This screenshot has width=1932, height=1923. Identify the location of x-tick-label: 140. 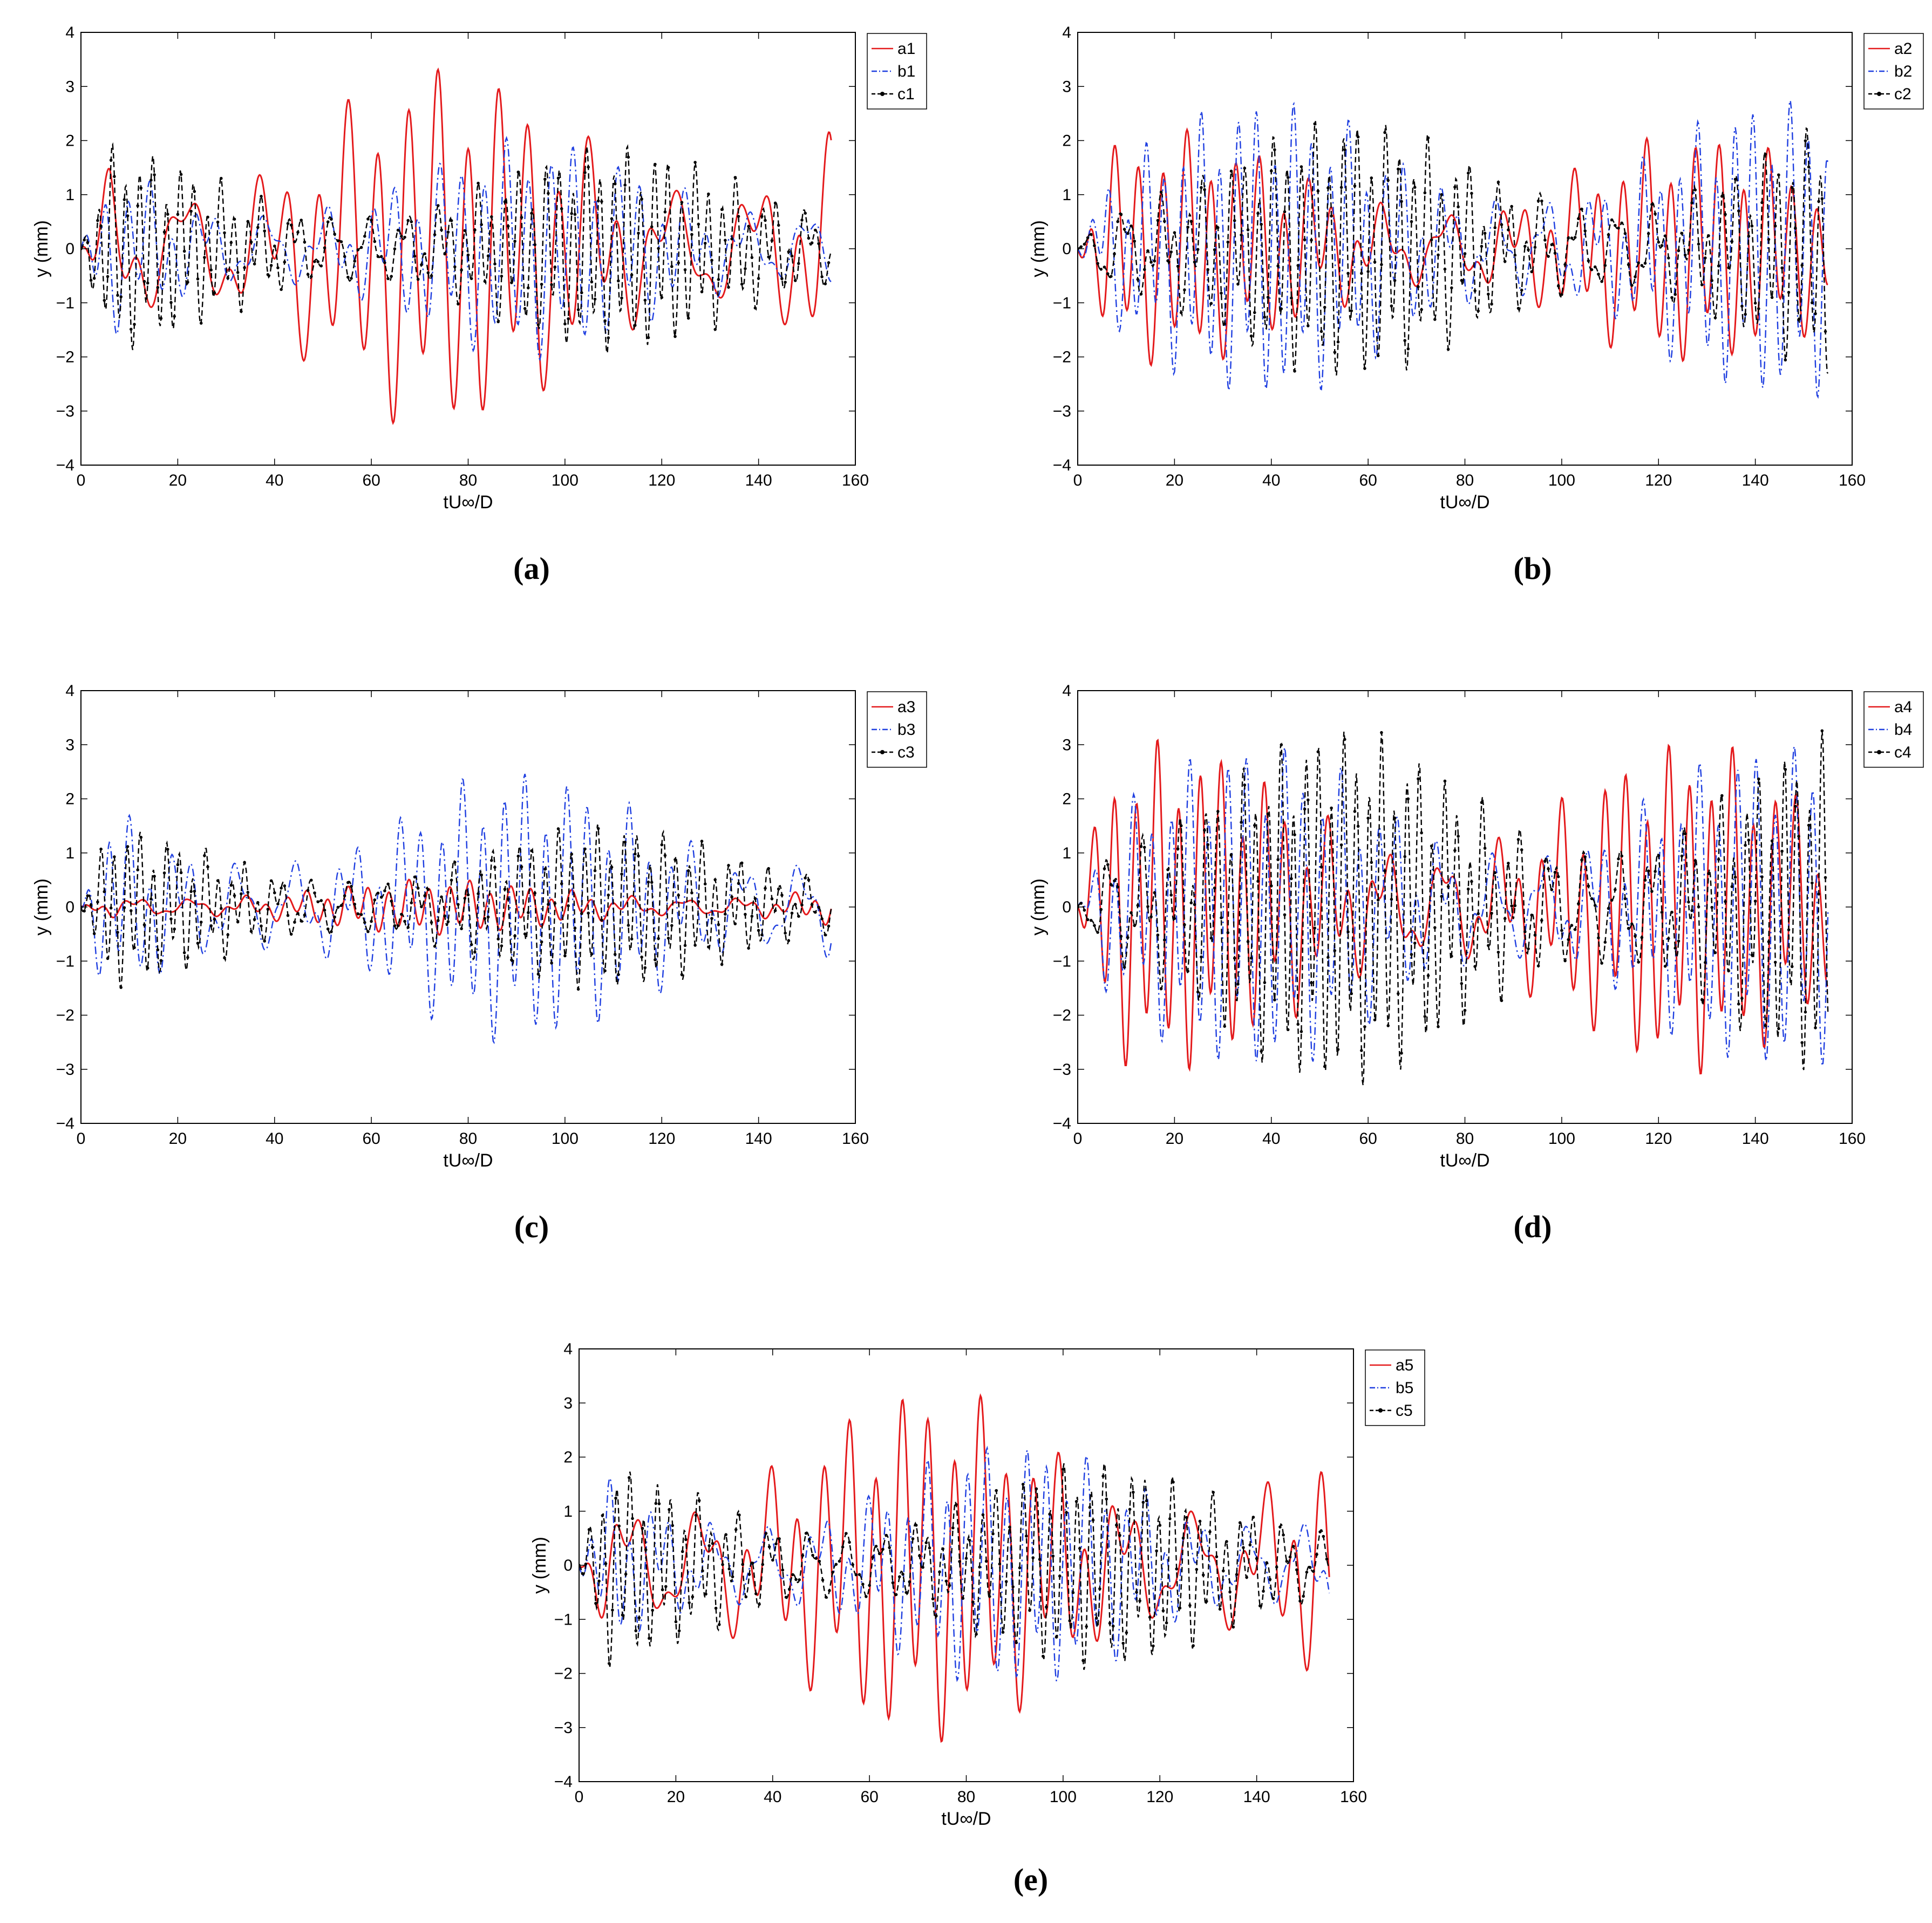
(758, 1139).